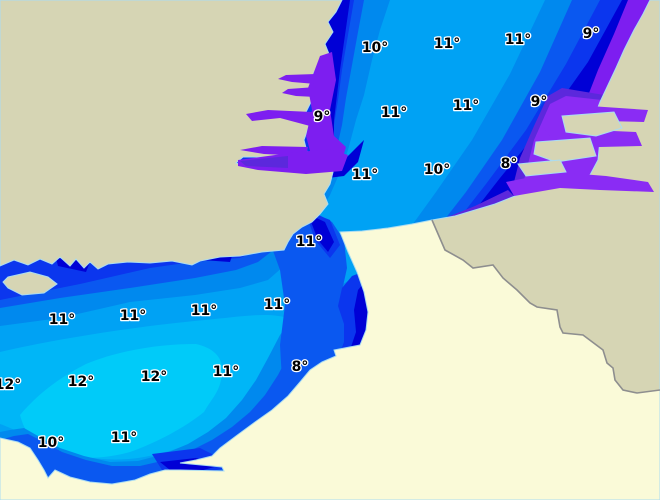  I want to click on estuary-thames, so click(293, 161).